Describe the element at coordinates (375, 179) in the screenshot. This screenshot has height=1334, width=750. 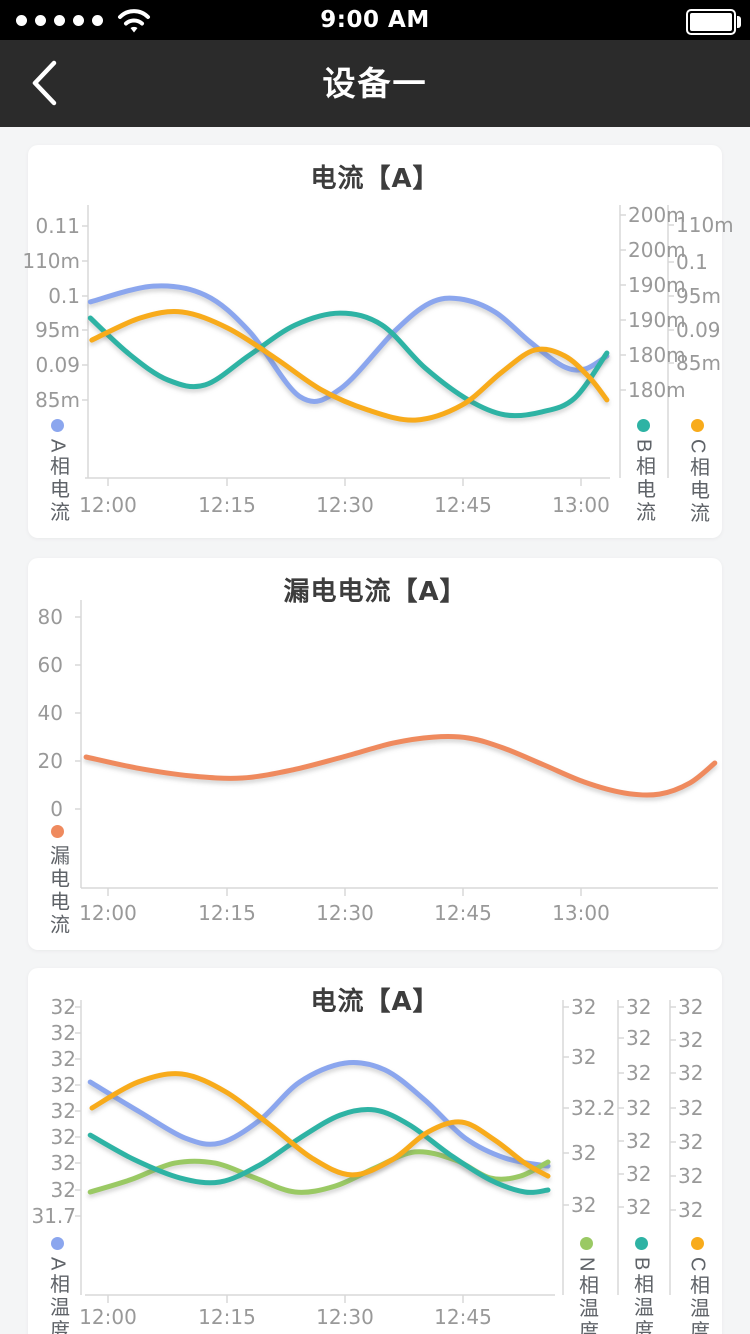
I see `chart-title: 电流【A】` at that location.